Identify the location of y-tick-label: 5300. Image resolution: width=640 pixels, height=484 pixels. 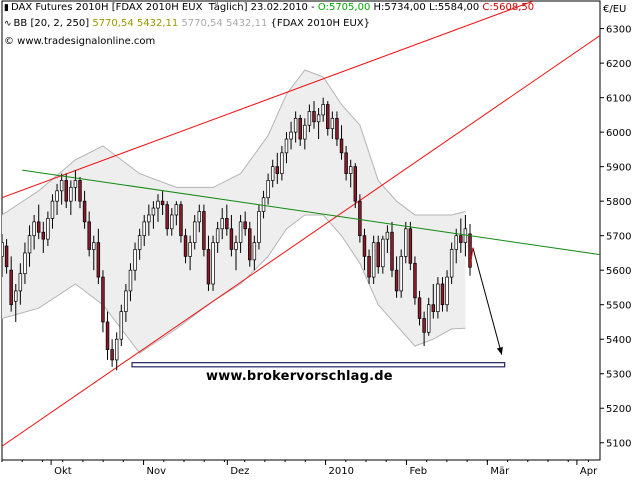
(618, 375).